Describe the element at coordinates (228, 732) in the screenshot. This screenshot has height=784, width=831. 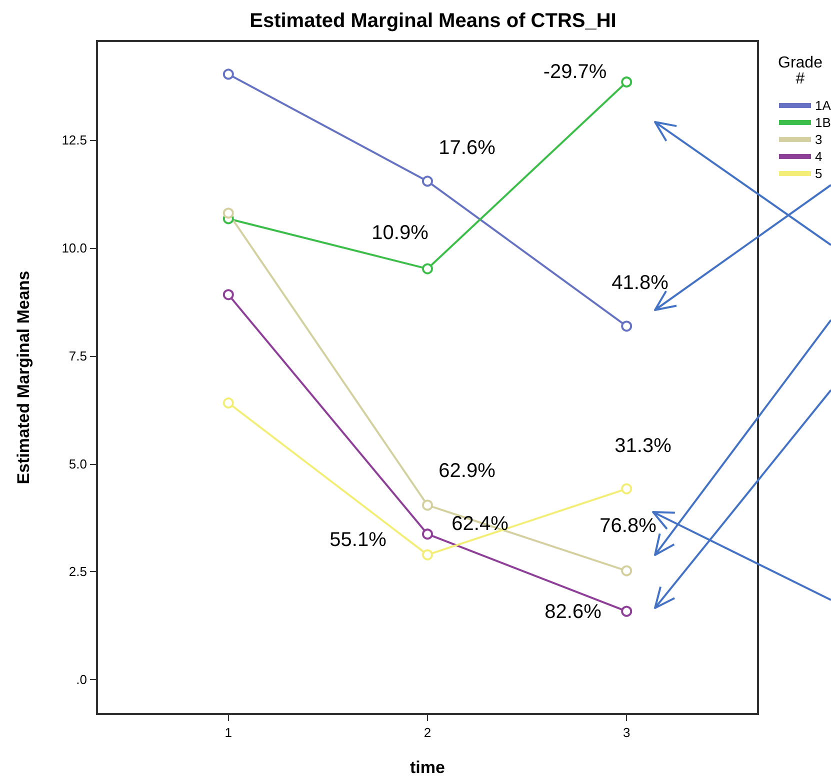
I see `x-tick-label: 1` at that location.